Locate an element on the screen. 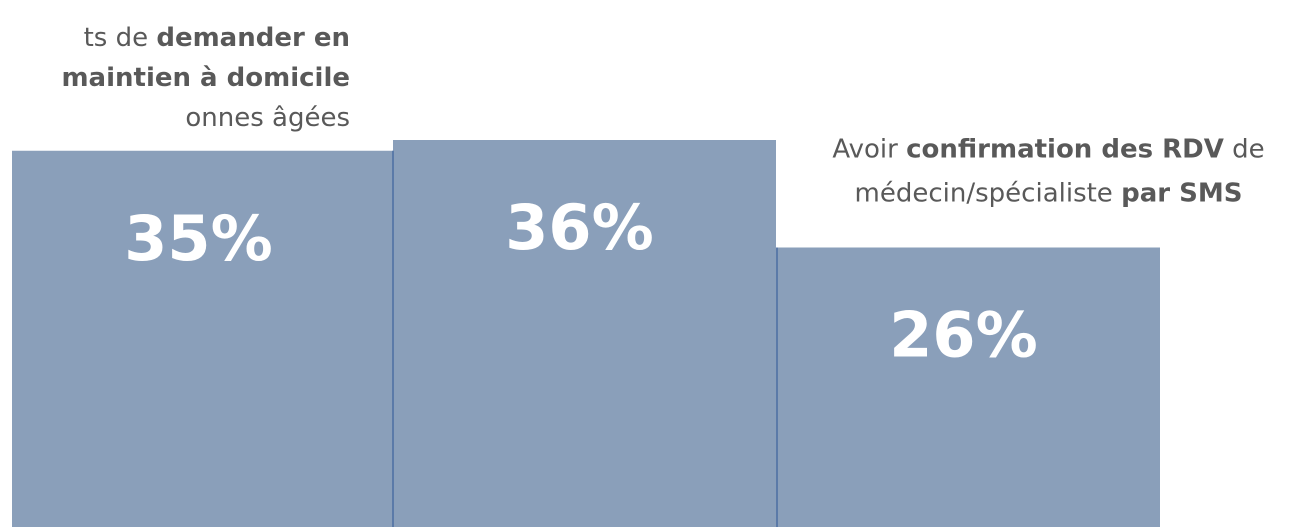 This screenshot has width=1298, height=527. category-label: ts de demander en is located at coordinates (217, 38).